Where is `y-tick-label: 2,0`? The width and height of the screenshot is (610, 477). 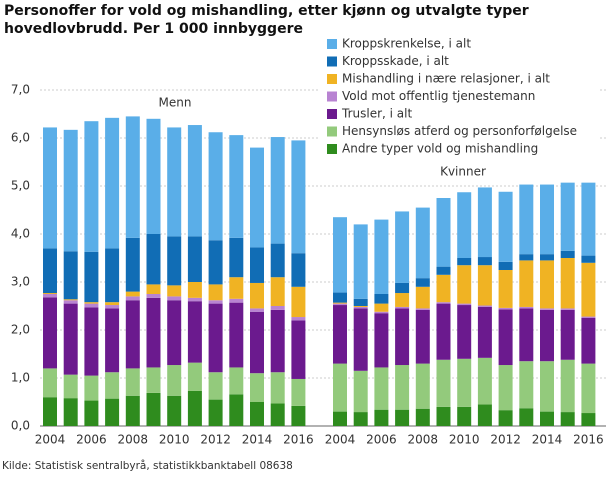
y-tick-label: 2,0 is located at coordinates (20, 330).